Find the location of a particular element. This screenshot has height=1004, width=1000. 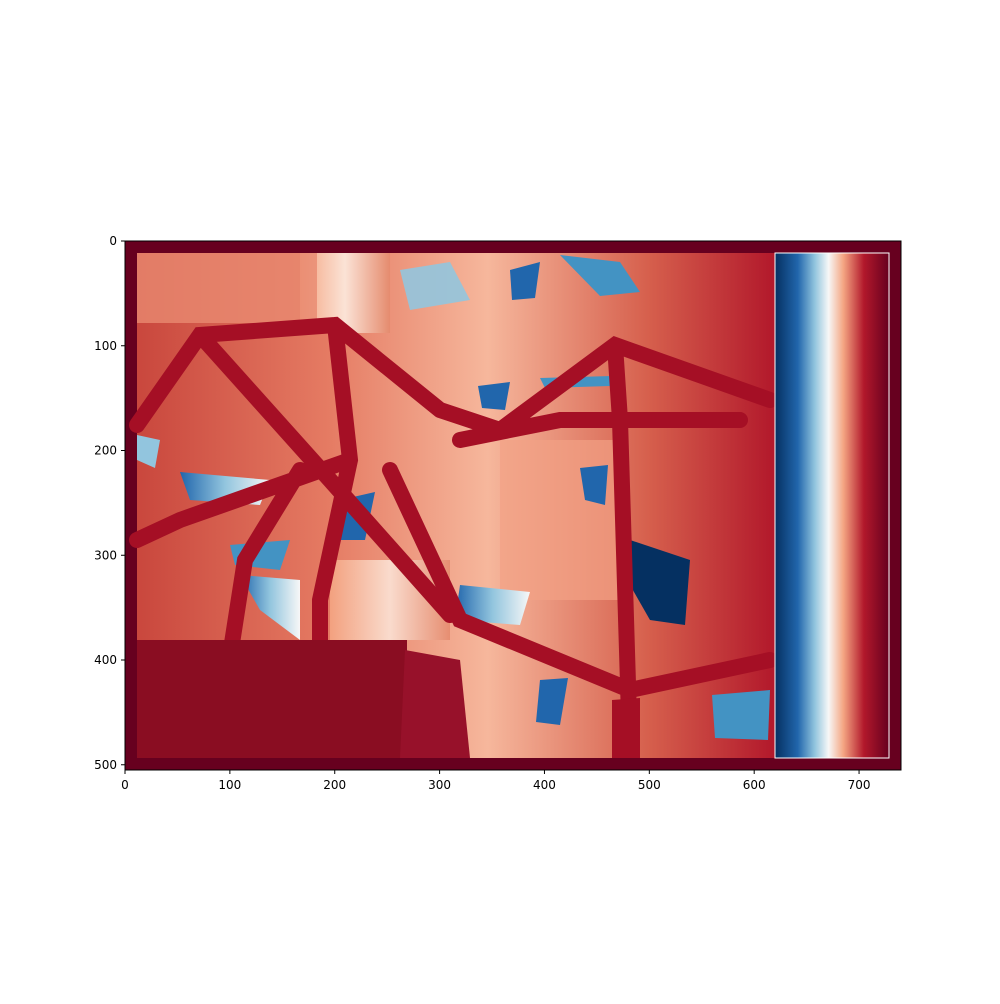

x-tick-label: 600 is located at coordinates (754, 785).